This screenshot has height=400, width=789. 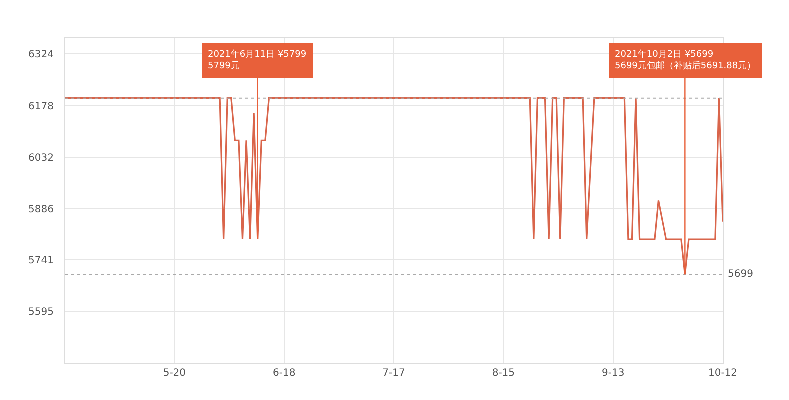 What do you see at coordinates (41, 106) in the screenshot?
I see `y-tick-label: 6178` at bounding box center [41, 106].